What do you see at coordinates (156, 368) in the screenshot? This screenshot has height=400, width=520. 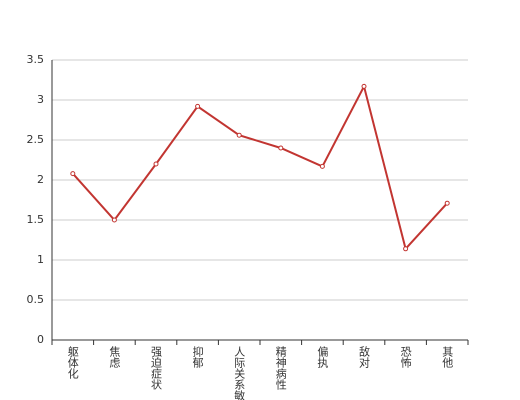 I see `x-tick-label: 强迫症状` at bounding box center [156, 368].